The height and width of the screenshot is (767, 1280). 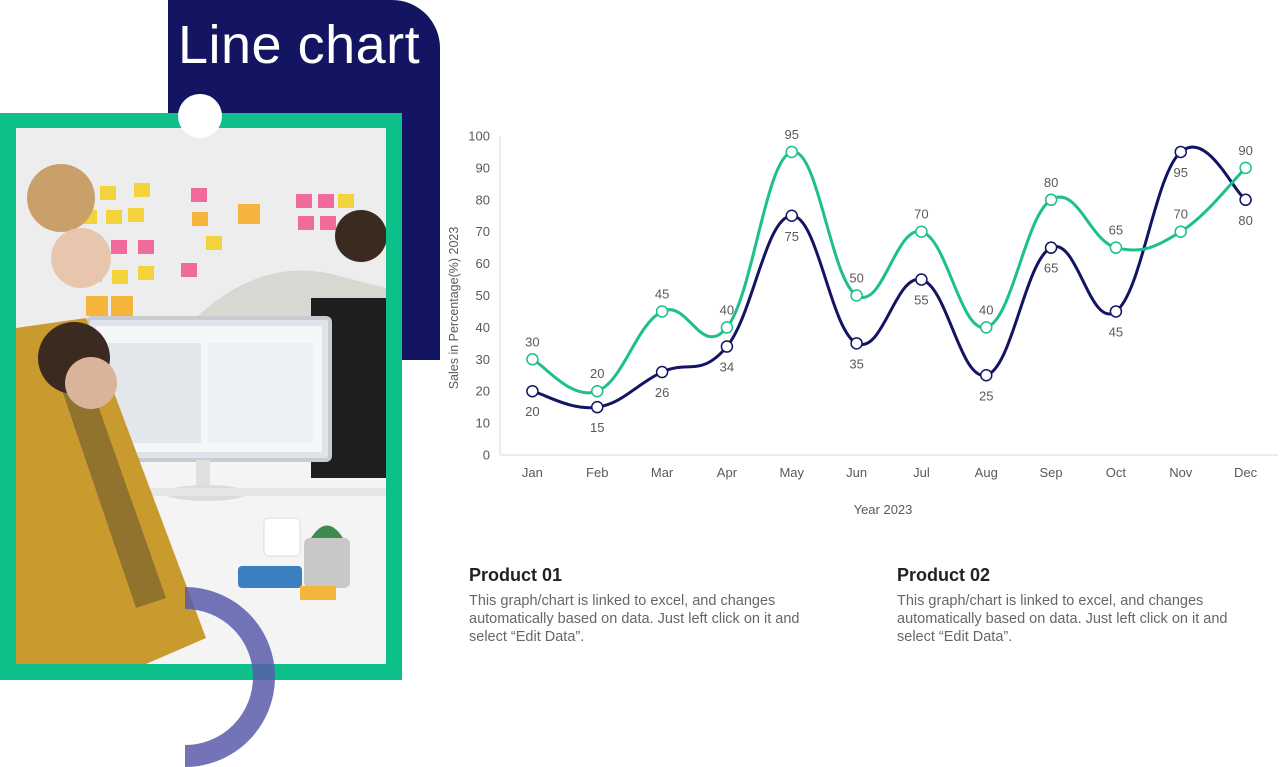 I want to click on y-tick-label: 100, so click(x=479, y=136).